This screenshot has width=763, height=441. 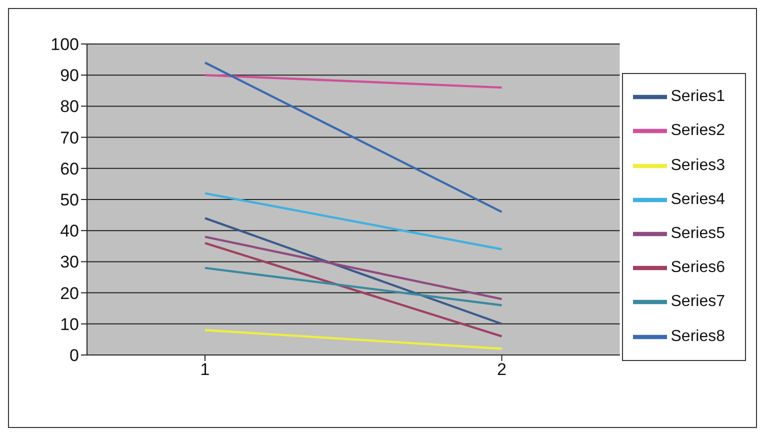 What do you see at coordinates (69, 200) in the screenshot?
I see `y-tick-label: 50` at bounding box center [69, 200].